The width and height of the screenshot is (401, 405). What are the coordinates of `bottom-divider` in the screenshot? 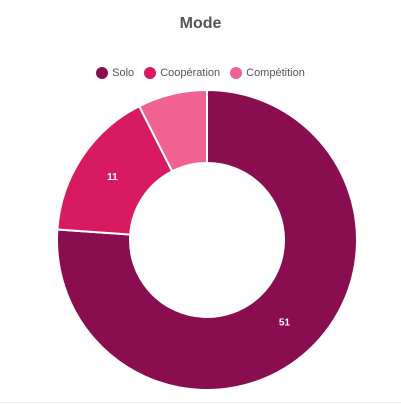 It's located at (200, 402).